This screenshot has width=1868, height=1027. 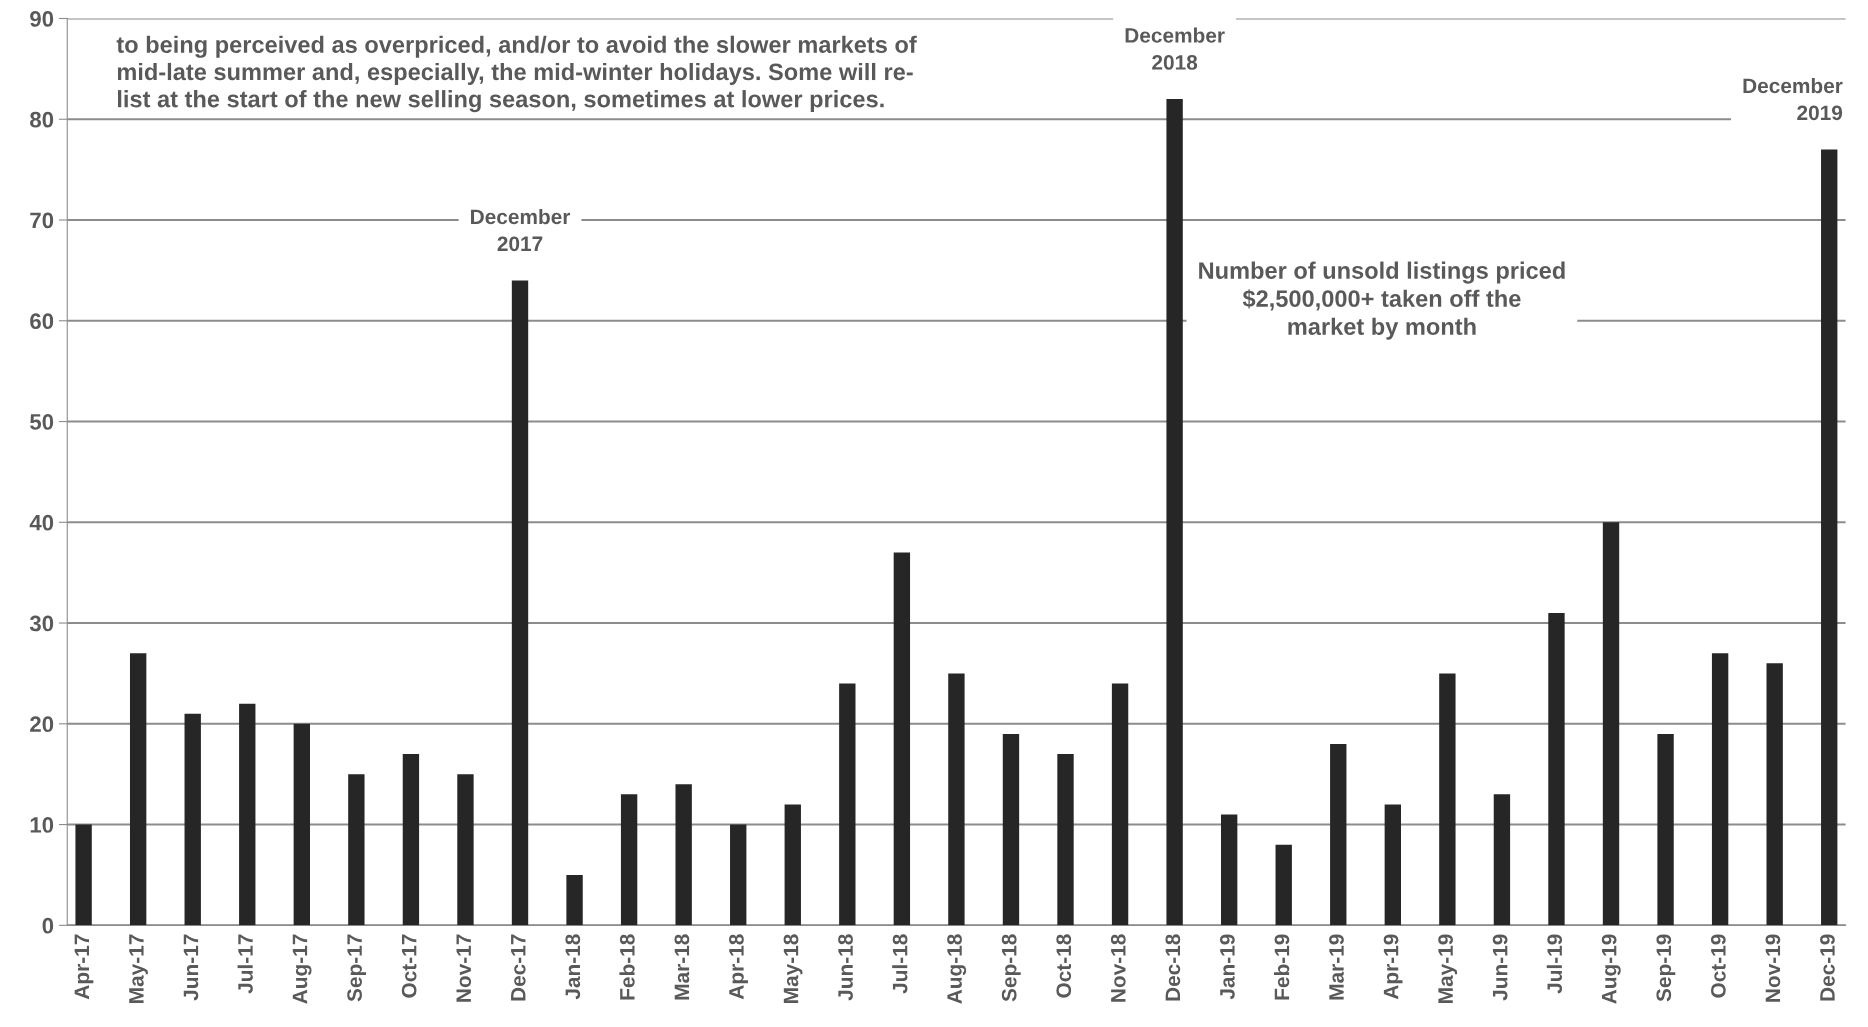 What do you see at coordinates (42, 321) in the screenshot?
I see `y-tick-label: 60` at bounding box center [42, 321].